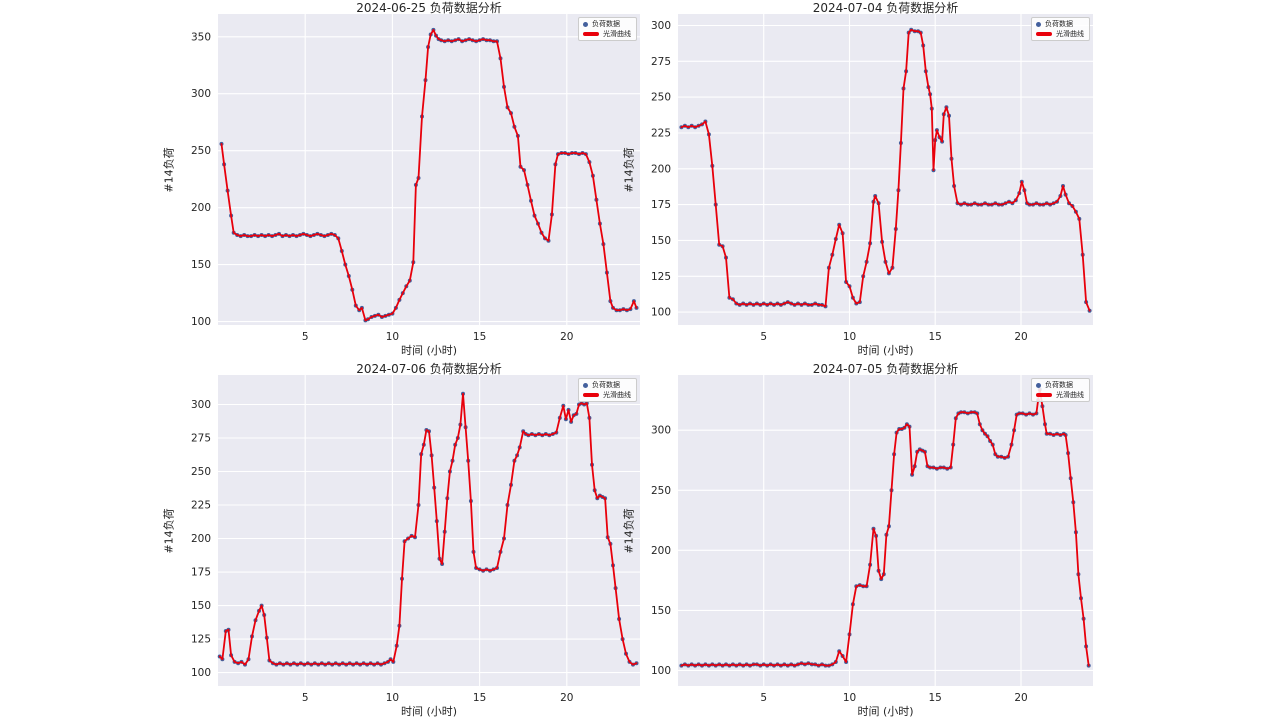 This screenshot has height=719, width=1280. I want to click on chart-title: 2024-07-06 负荷数据分析, so click(429, 369).